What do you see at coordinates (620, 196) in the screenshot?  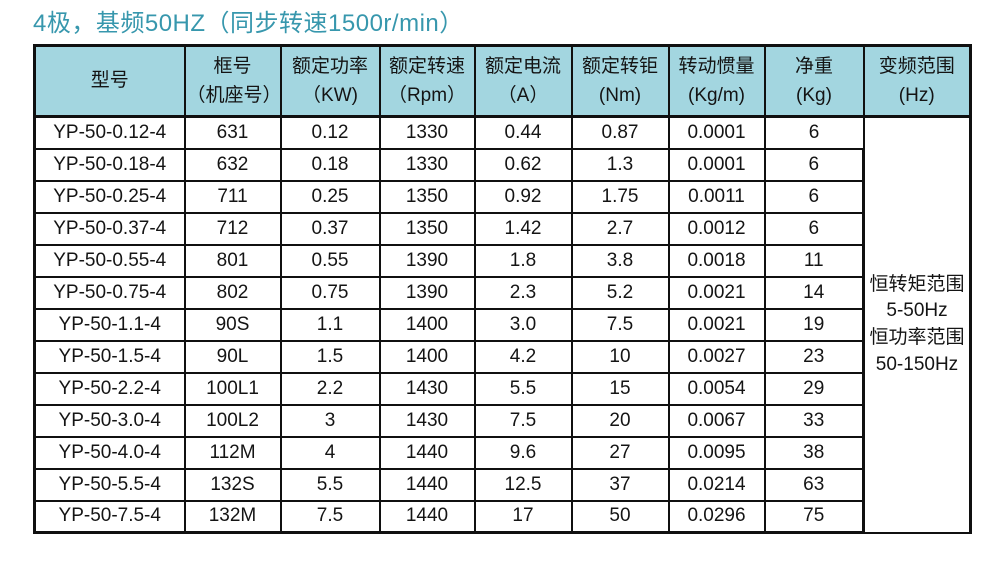 I see `table-cell: 1.75` at bounding box center [620, 196].